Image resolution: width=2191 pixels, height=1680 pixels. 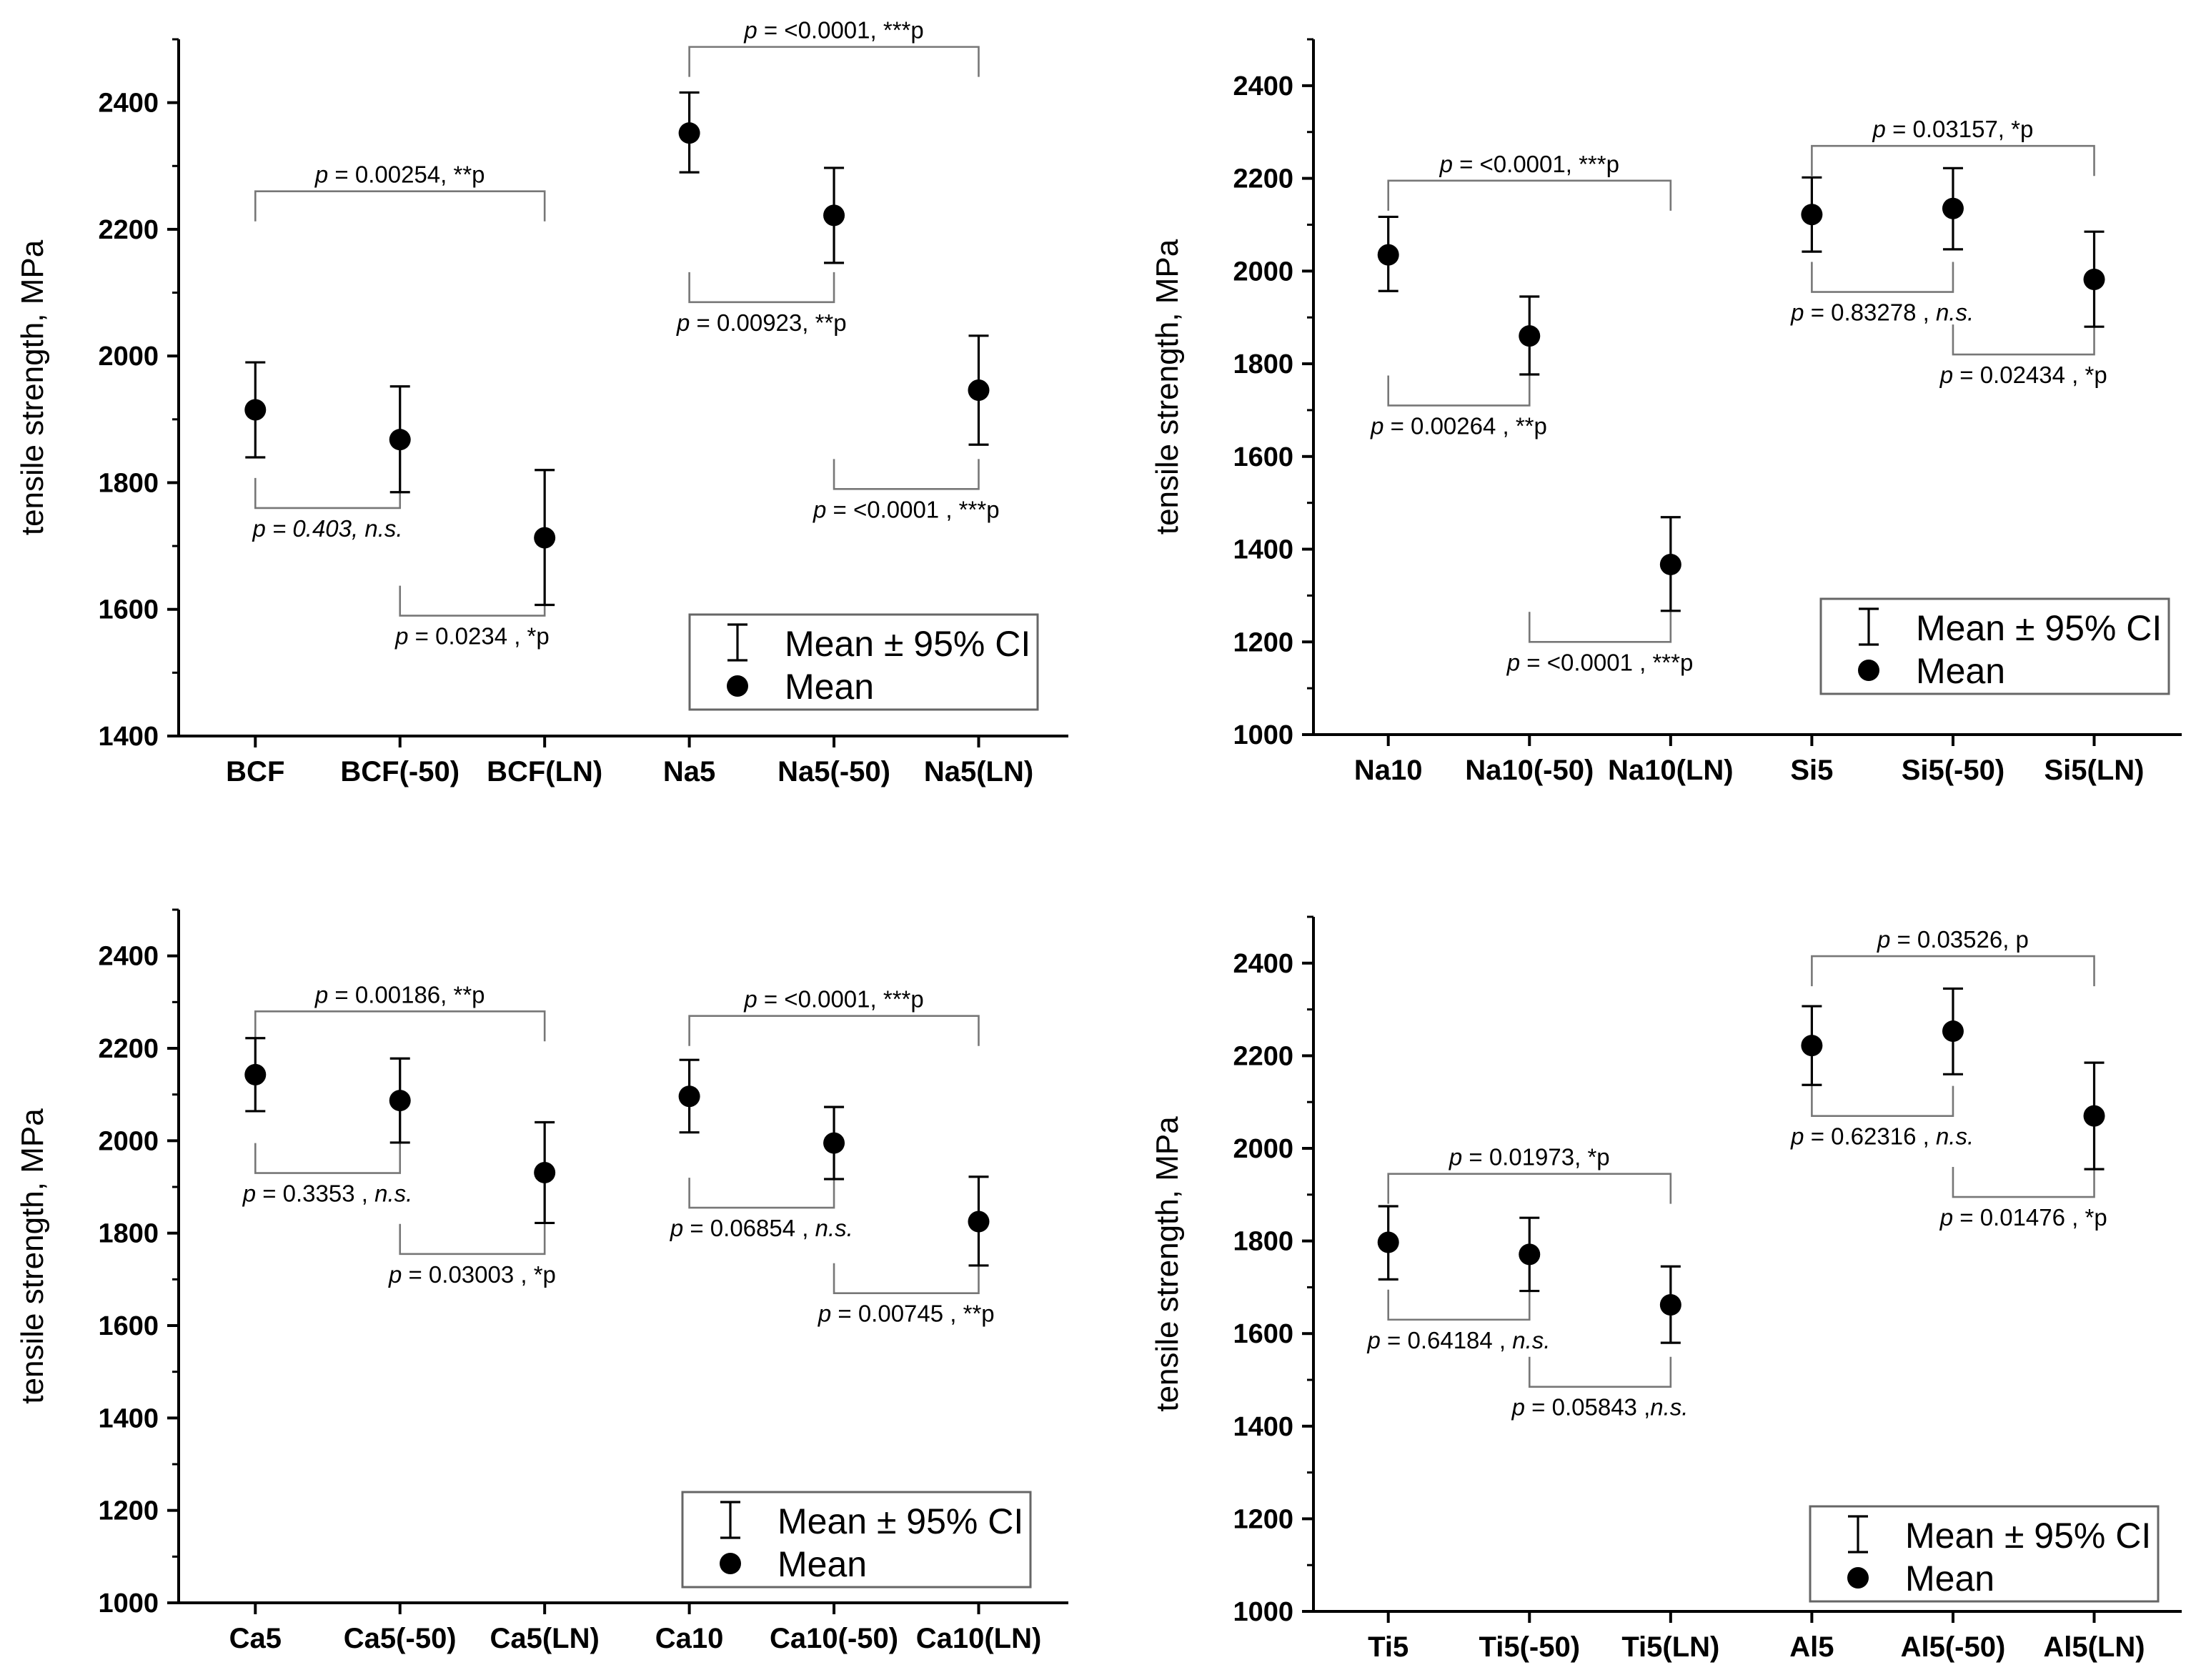 I want to click on x-tick-label: Si5, so click(x=1811, y=770).